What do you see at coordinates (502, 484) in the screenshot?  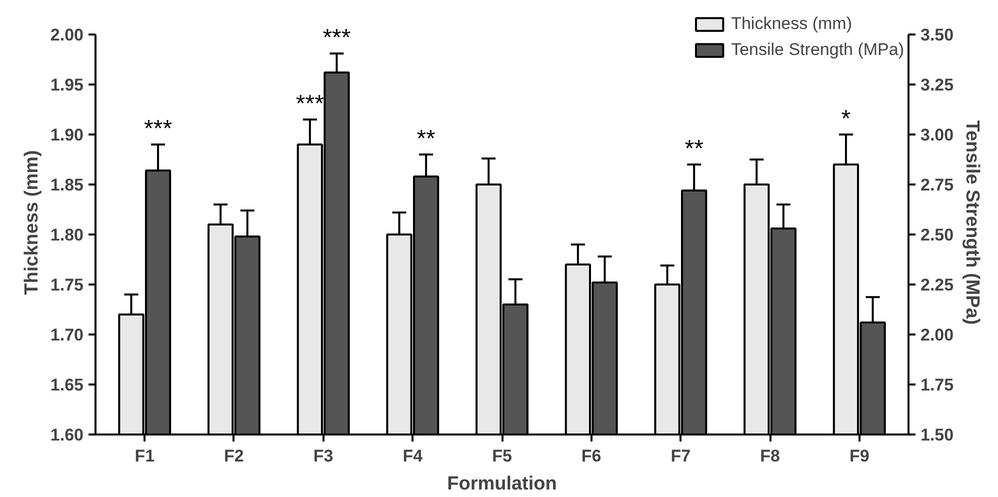 I see `x-axis-title: Formulation` at bounding box center [502, 484].